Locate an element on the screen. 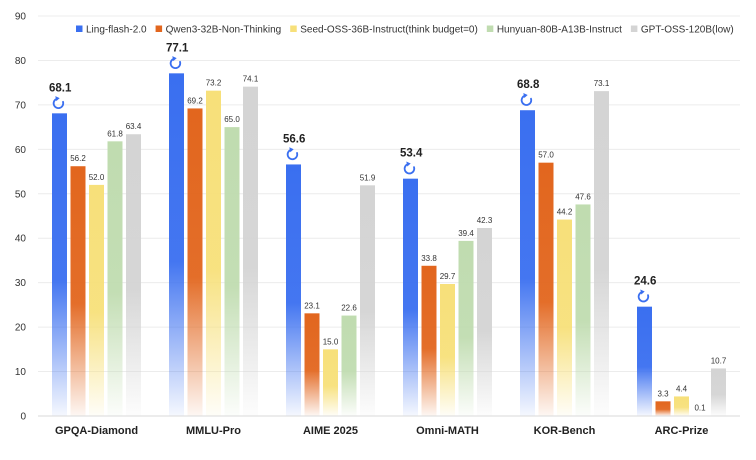 This screenshot has height=460, width=756. data-label: 24.6 is located at coordinates (645, 282).